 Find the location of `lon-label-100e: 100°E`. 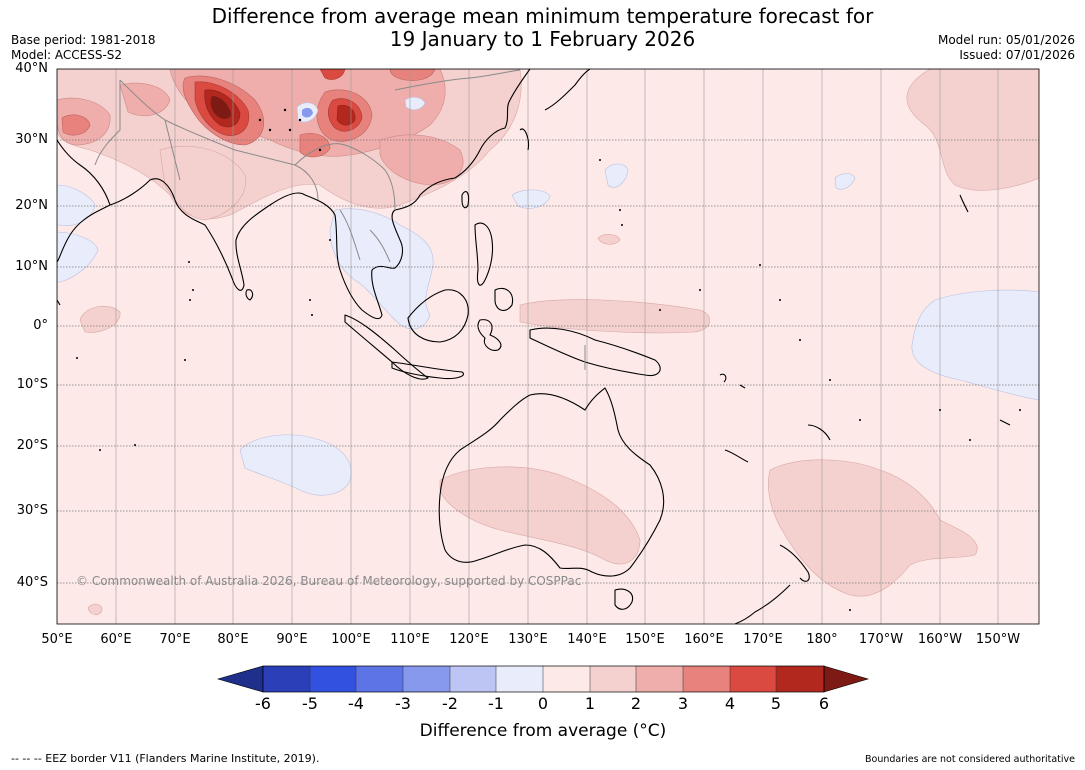

lon-label-100e: 100°E is located at coordinates (351, 639).